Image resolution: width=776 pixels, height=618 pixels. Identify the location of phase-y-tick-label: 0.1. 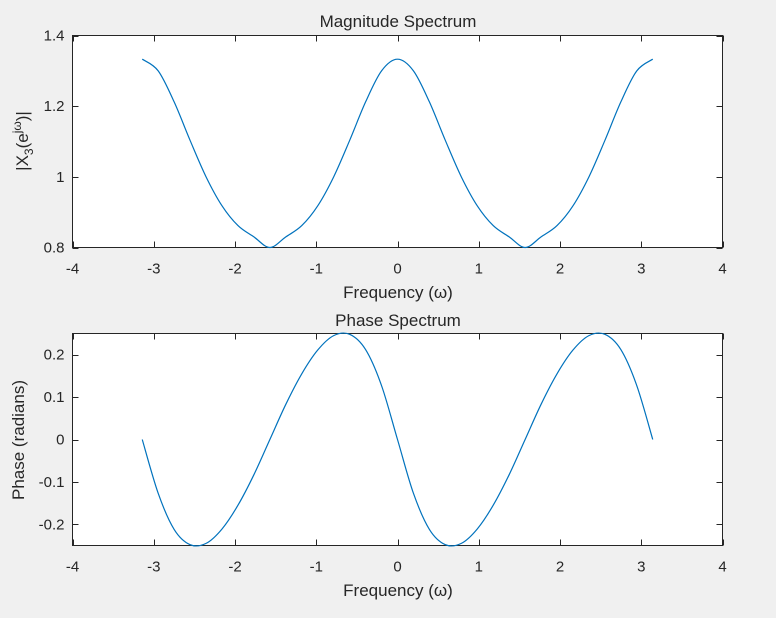
(54, 397).